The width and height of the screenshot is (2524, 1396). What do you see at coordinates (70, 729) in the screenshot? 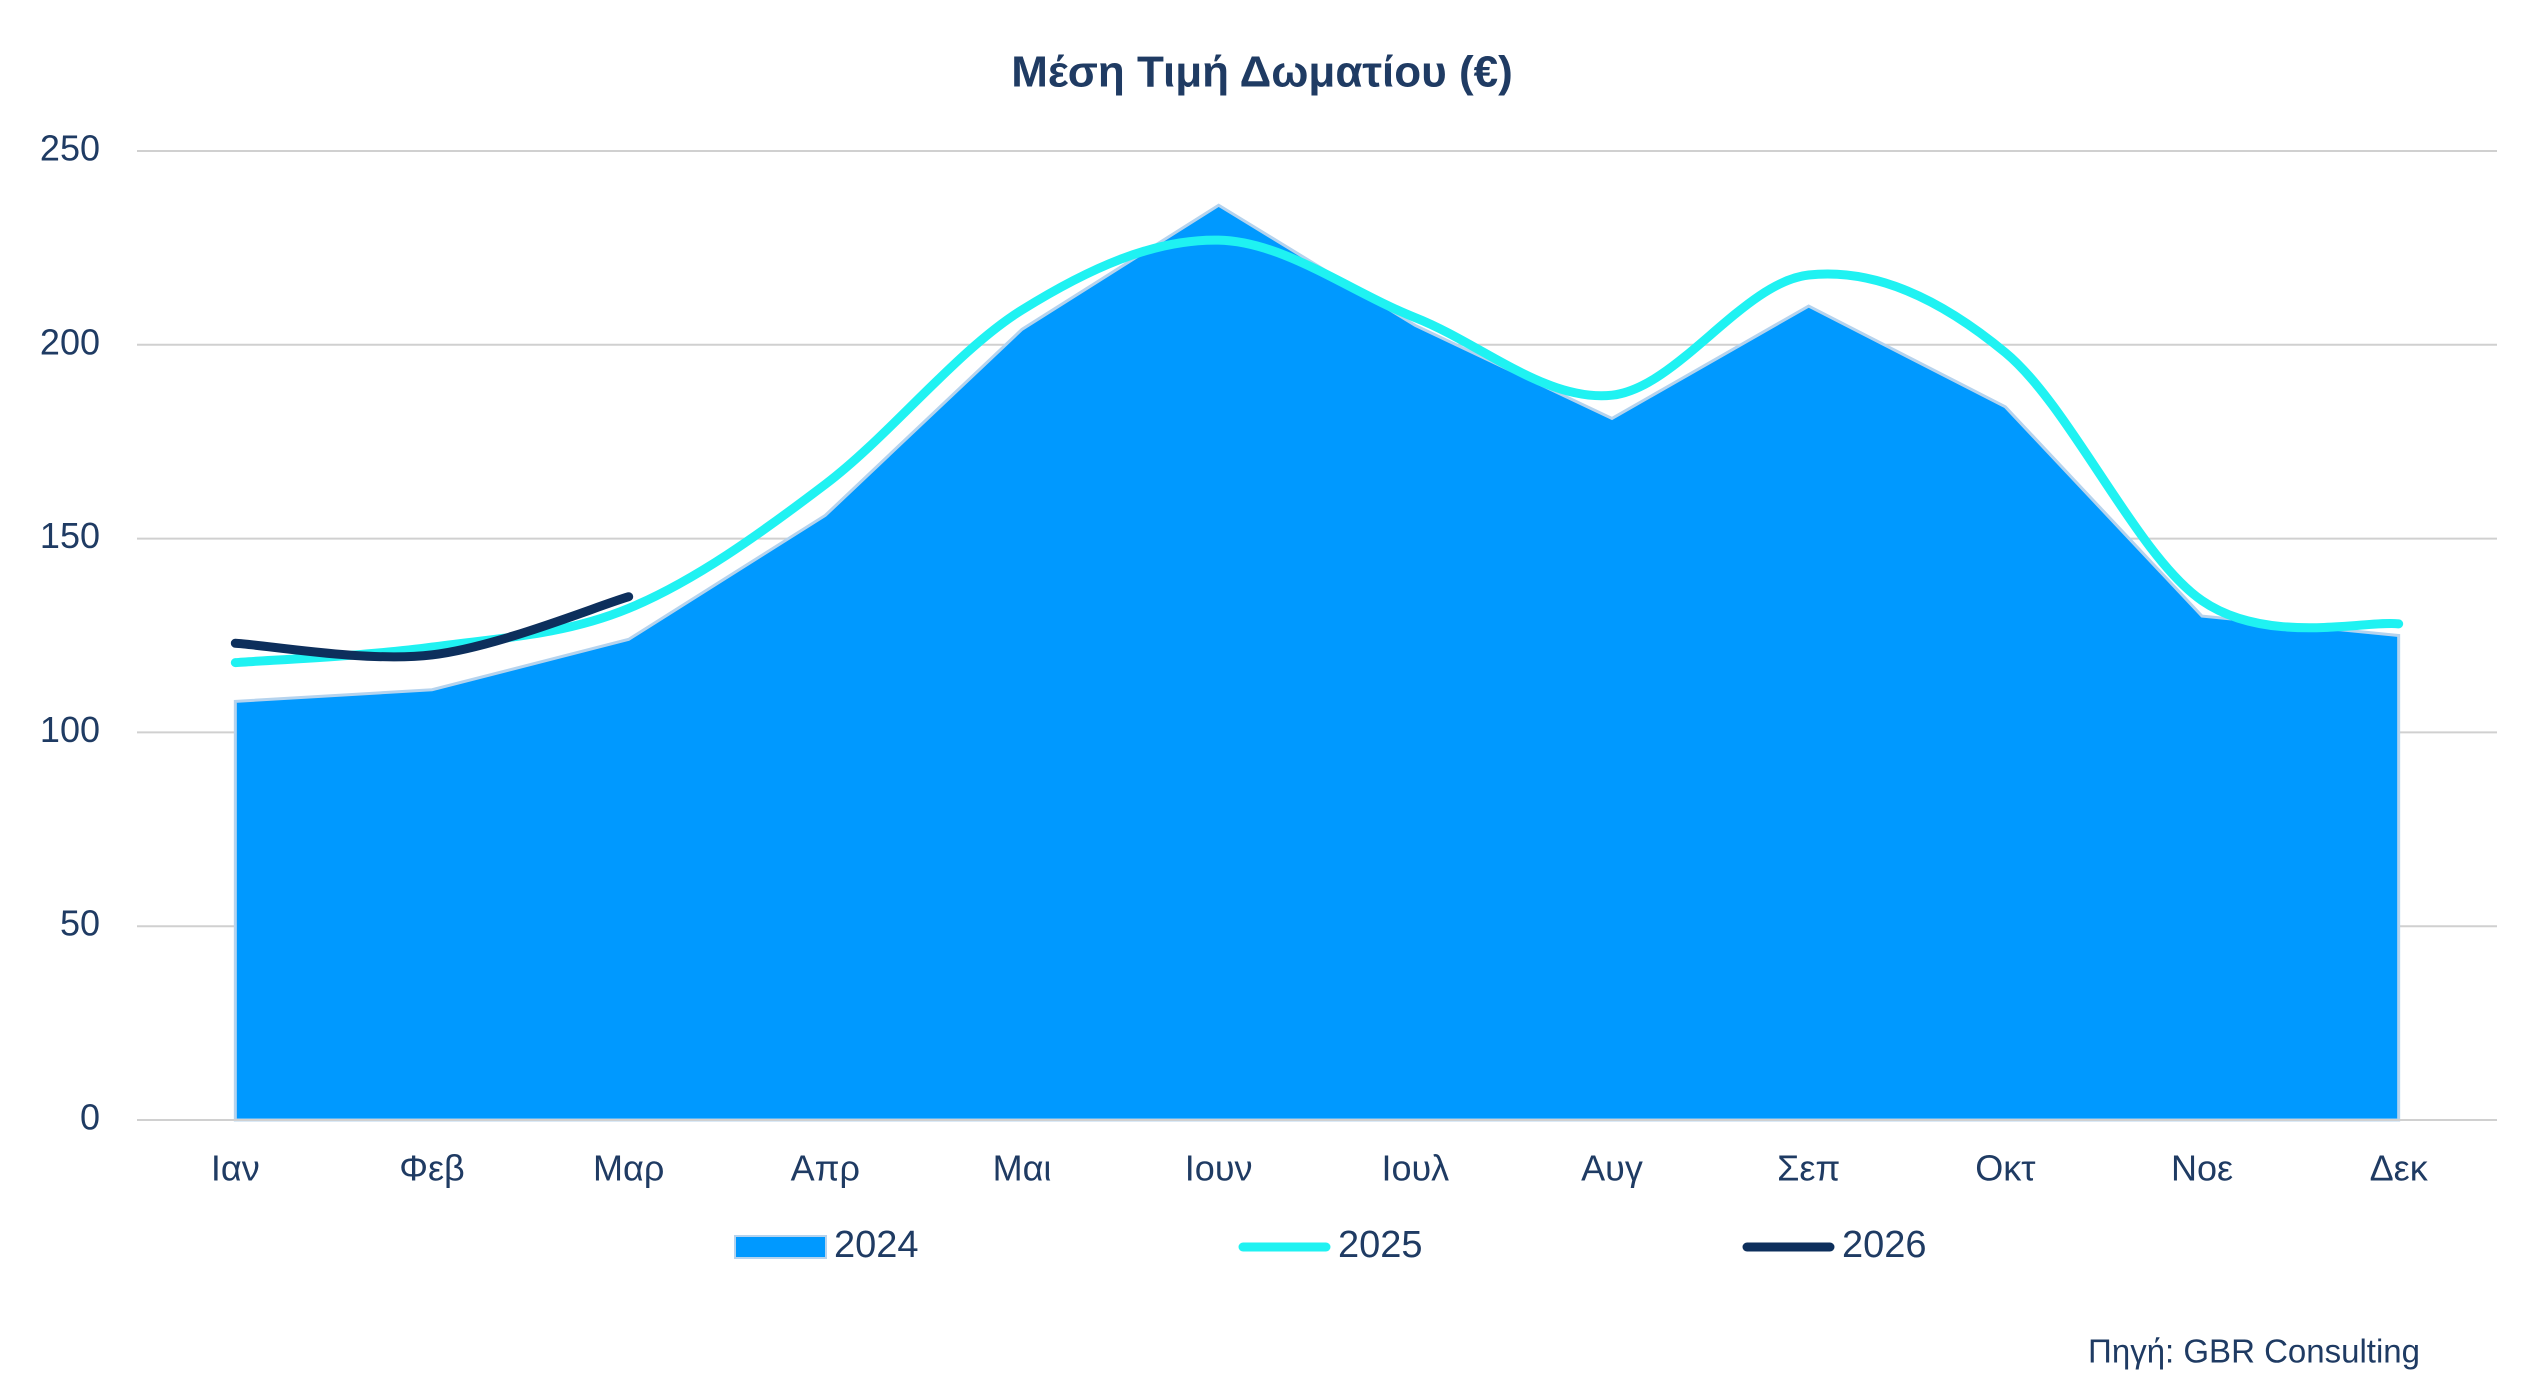
I see `y-tick-label: 100` at bounding box center [70, 729].